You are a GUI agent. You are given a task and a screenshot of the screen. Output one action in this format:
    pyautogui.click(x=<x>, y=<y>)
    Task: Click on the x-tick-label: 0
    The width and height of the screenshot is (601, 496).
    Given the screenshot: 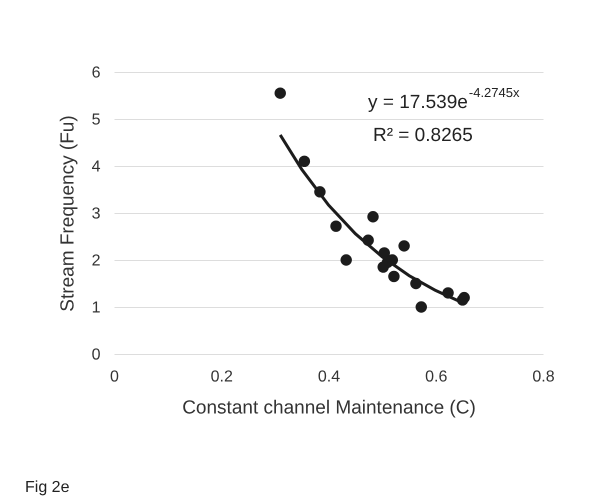 What is the action you would take?
    pyautogui.click(x=115, y=377)
    